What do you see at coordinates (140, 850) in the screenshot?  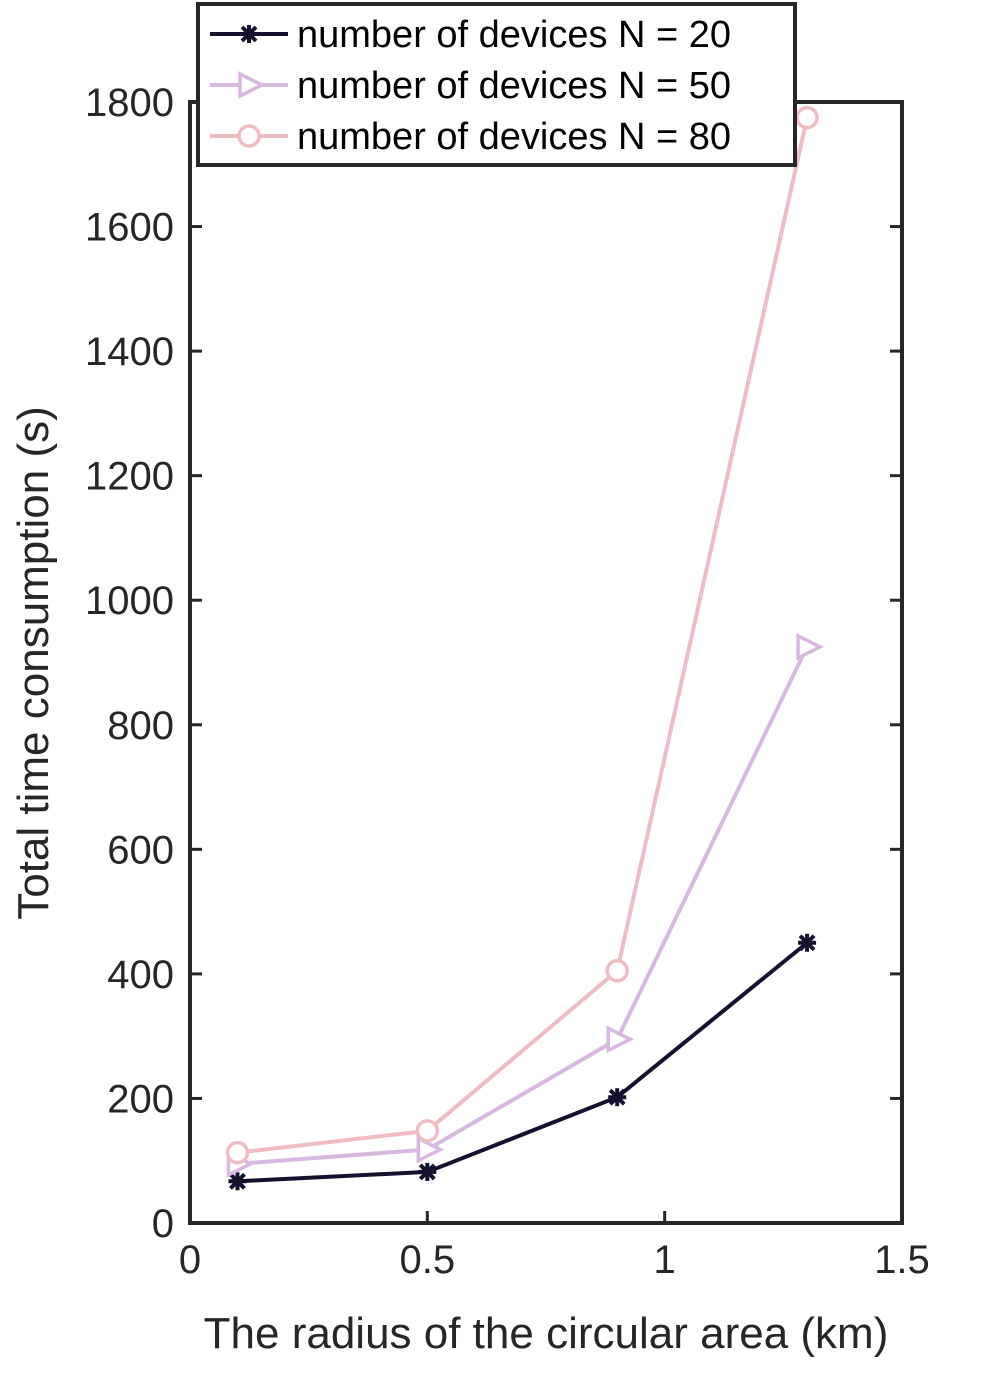 I see `y-tick-label: 600` at bounding box center [140, 850].